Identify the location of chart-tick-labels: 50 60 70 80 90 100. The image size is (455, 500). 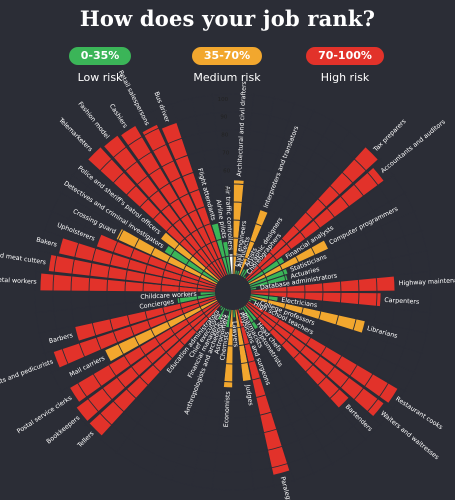
(225, 145).